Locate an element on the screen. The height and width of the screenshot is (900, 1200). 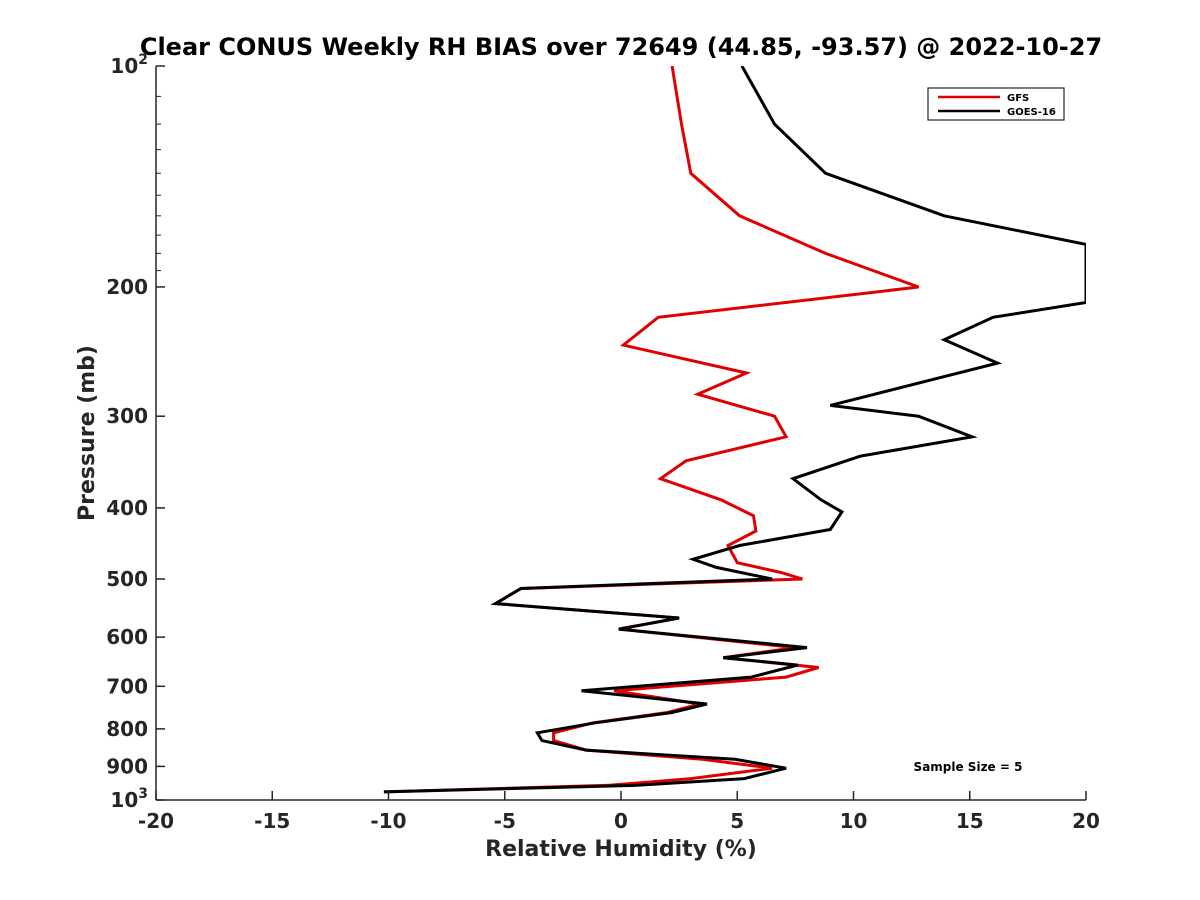
y-tick-label: 300 is located at coordinates (127, 416).